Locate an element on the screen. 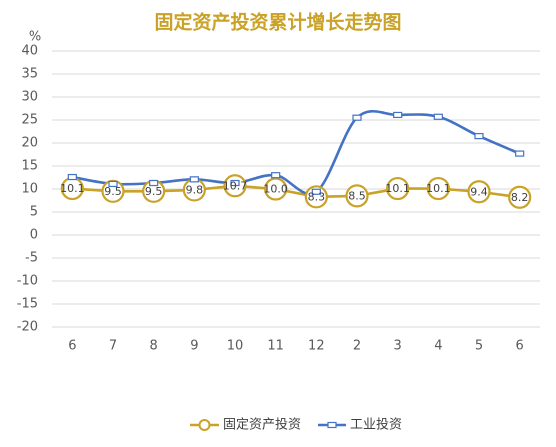 The height and width of the screenshot is (447, 556). x-tick-label: 4 is located at coordinates (438, 346).